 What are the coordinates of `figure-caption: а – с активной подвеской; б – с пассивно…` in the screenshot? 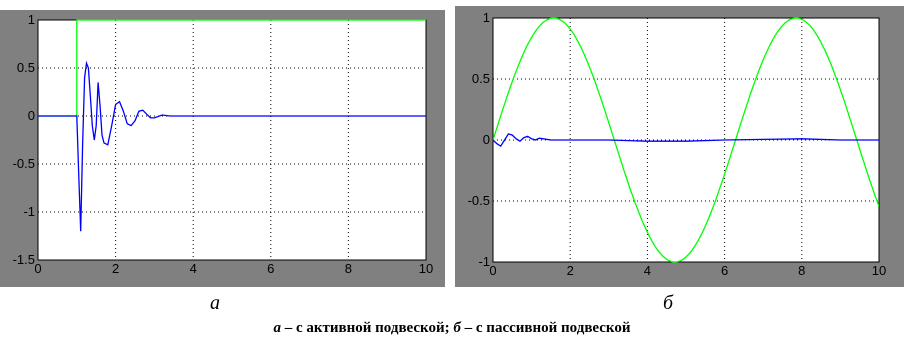 It's located at (452, 328).